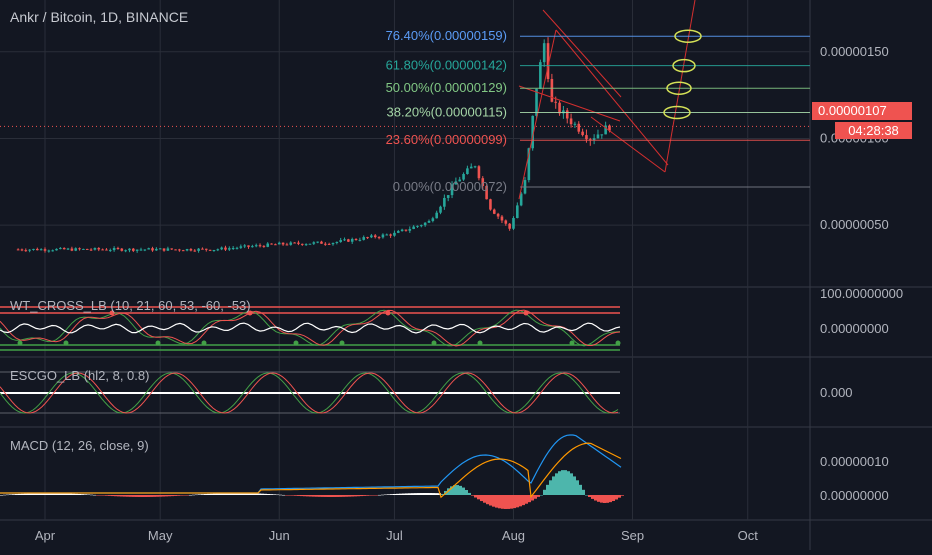 The image size is (932, 555). Describe the element at coordinates (394, 535) in the screenshot. I see `time-tick-label: Jul` at that location.